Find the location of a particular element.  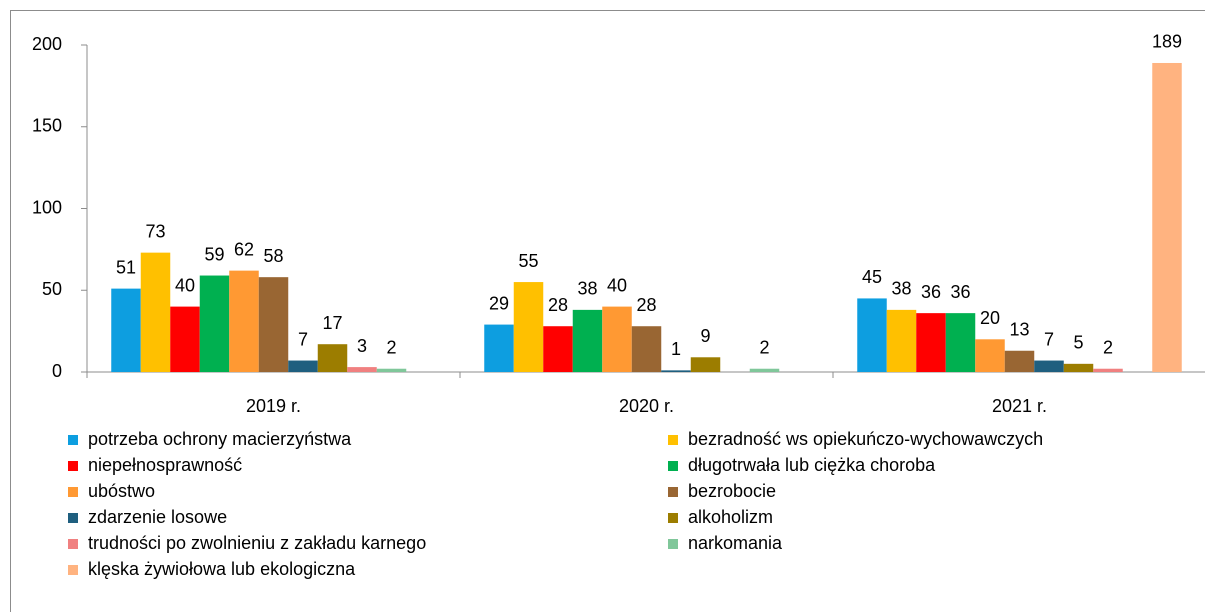

x-tick-label: 2021 r. is located at coordinates (1019, 406).